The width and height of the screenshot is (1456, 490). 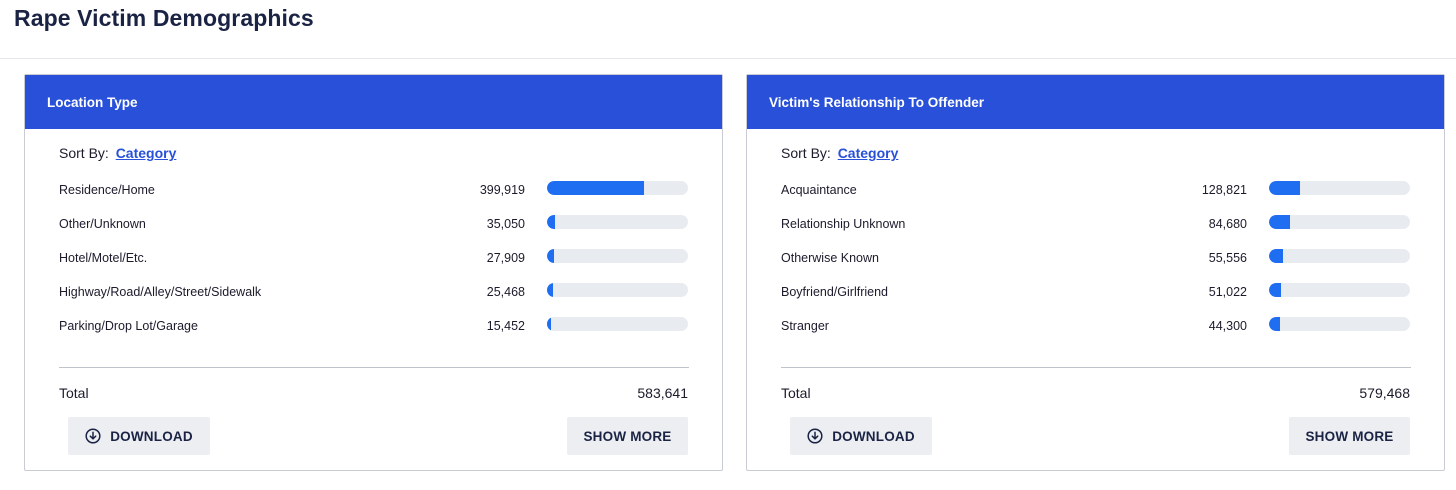 I want to click on table-row: Hotel/Motel/Etc. 27,909, so click(x=374, y=266).